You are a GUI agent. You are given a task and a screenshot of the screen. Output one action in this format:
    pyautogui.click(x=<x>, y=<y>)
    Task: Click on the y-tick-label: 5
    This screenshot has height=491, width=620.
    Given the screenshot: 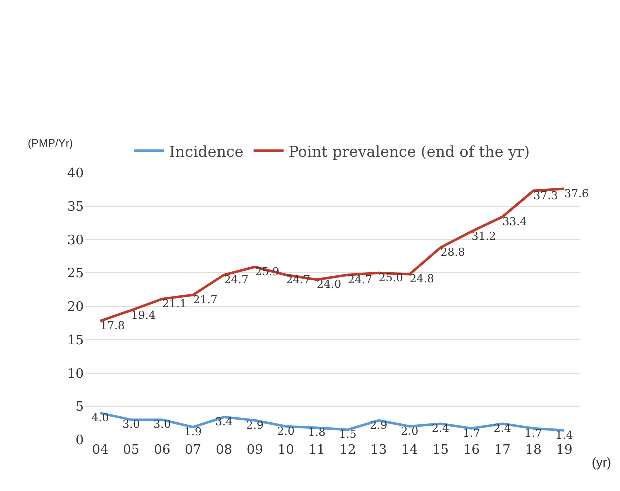 What is the action you would take?
    pyautogui.click(x=80, y=408)
    